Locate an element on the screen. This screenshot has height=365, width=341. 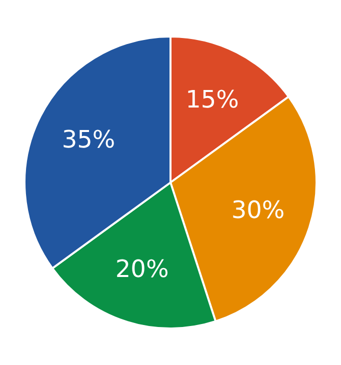
data-label: 35% is located at coordinates (89, 140).